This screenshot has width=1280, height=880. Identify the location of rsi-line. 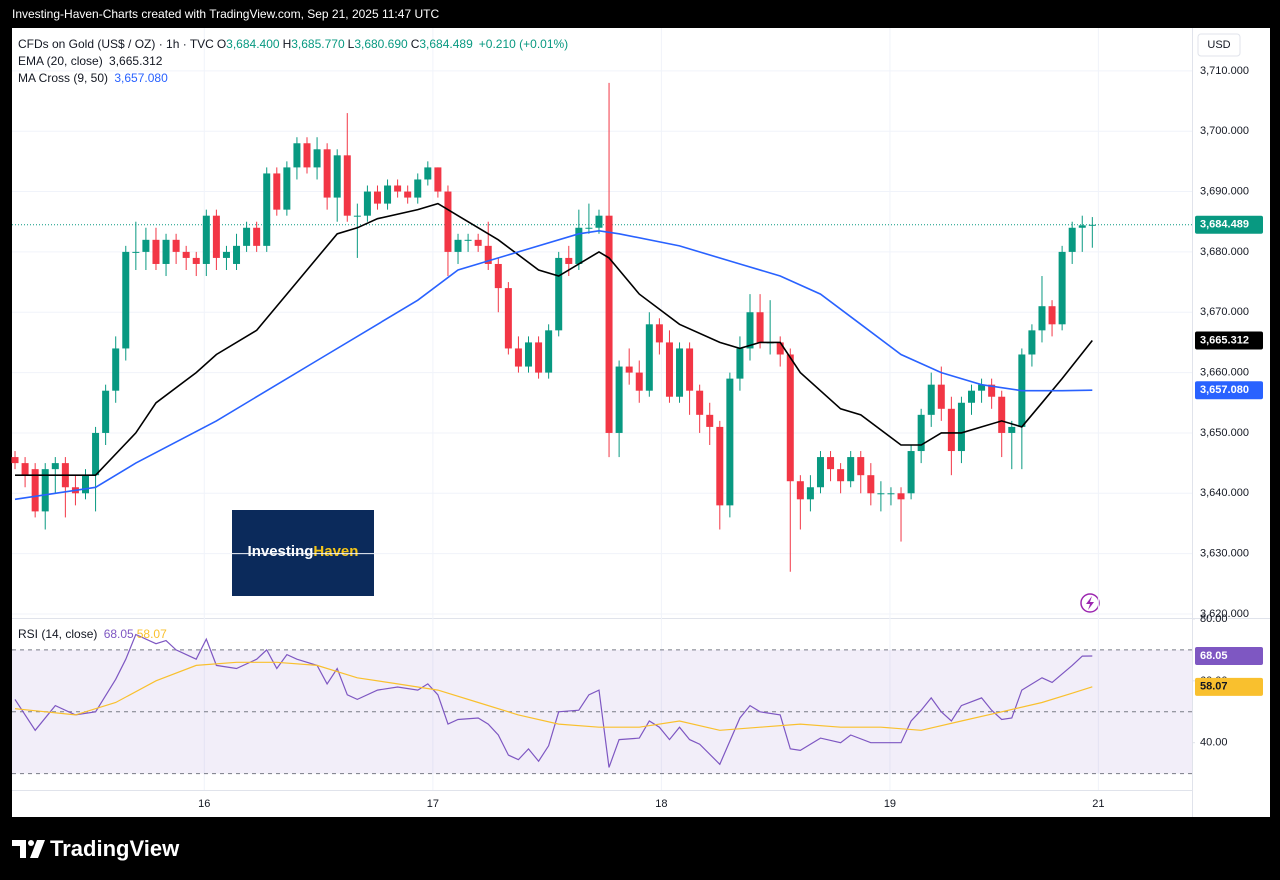
(553, 700).